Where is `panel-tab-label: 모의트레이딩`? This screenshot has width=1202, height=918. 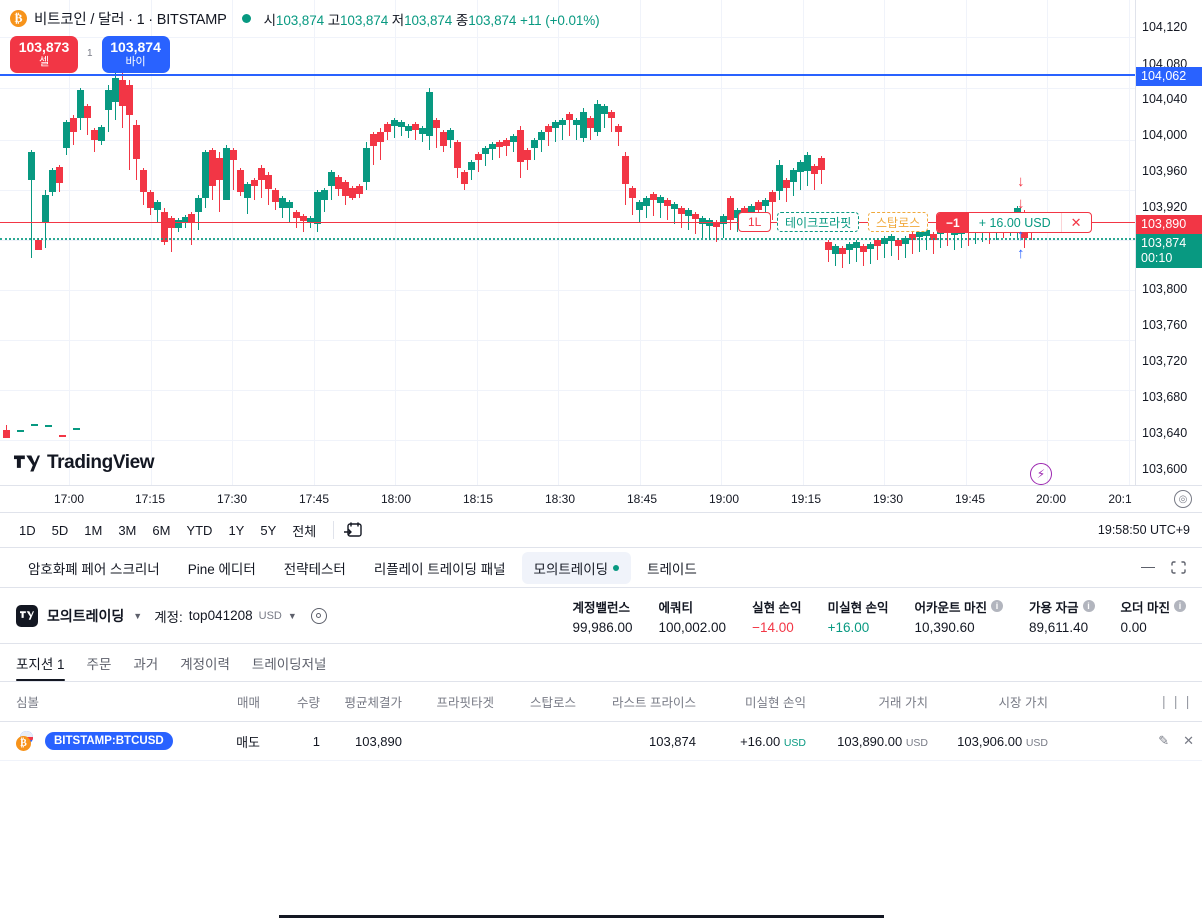 panel-tab-label: 모의트레이딩 is located at coordinates (571, 569).